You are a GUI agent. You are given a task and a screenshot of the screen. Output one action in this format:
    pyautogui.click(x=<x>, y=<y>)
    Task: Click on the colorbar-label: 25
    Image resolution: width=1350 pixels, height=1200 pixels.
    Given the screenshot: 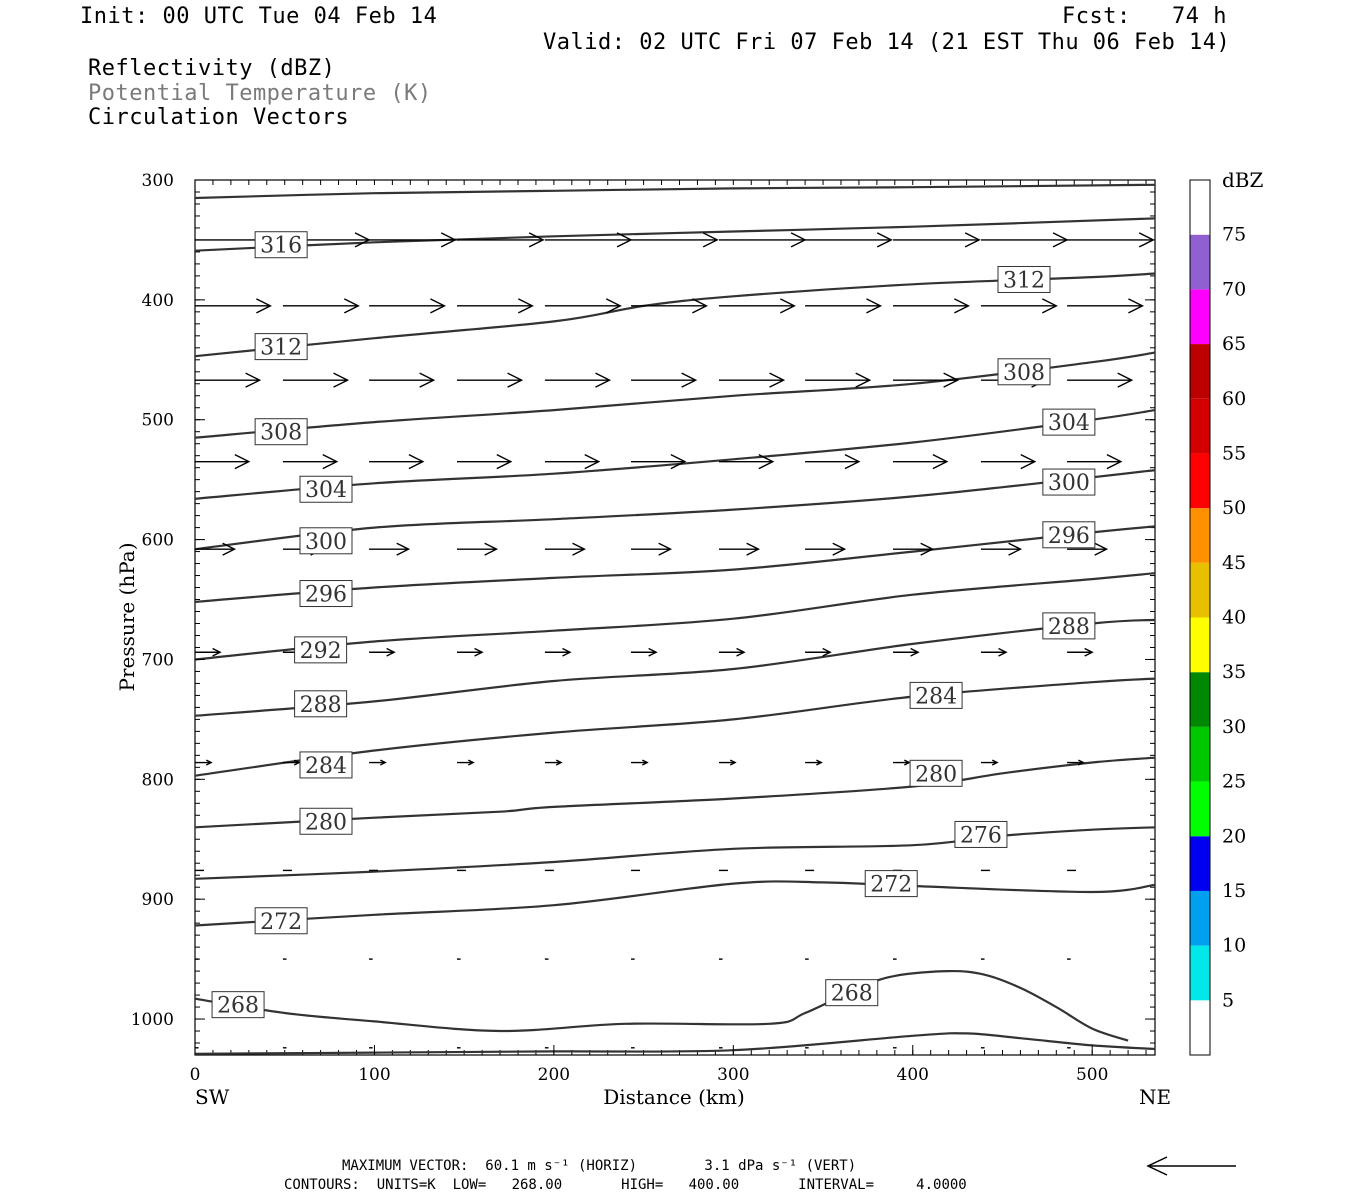 What is the action you would take?
    pyautogui.click(x=1234, y=782)
    